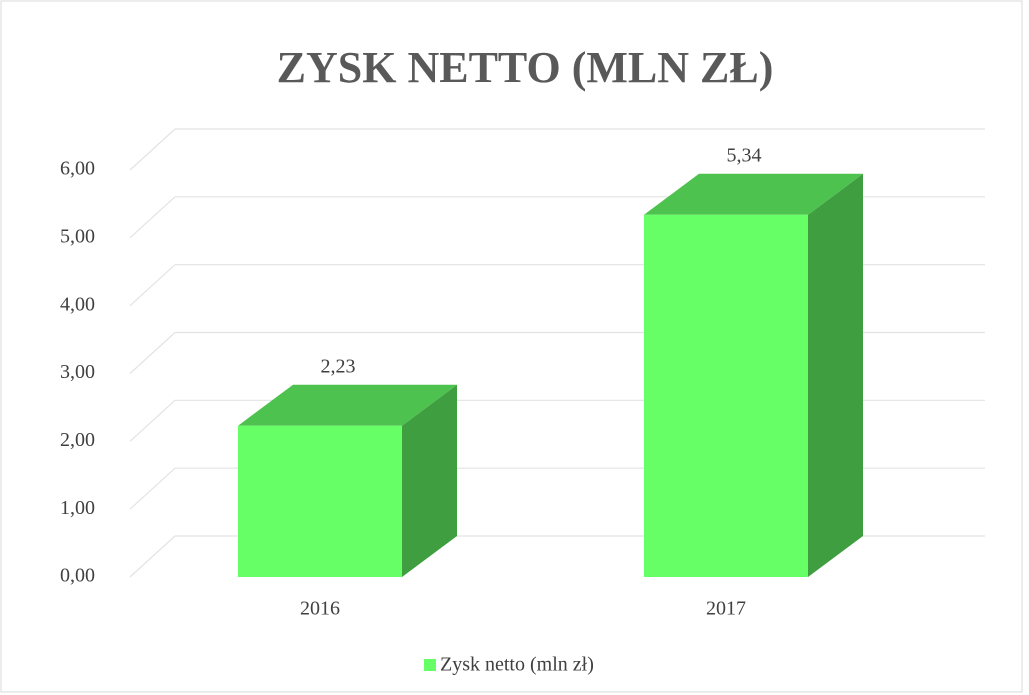 This screenshot has height=695, width=1029. Describe the element at coordinates (726, 609) in the screenshot. I see `x-tick-label: 2017` at that location.